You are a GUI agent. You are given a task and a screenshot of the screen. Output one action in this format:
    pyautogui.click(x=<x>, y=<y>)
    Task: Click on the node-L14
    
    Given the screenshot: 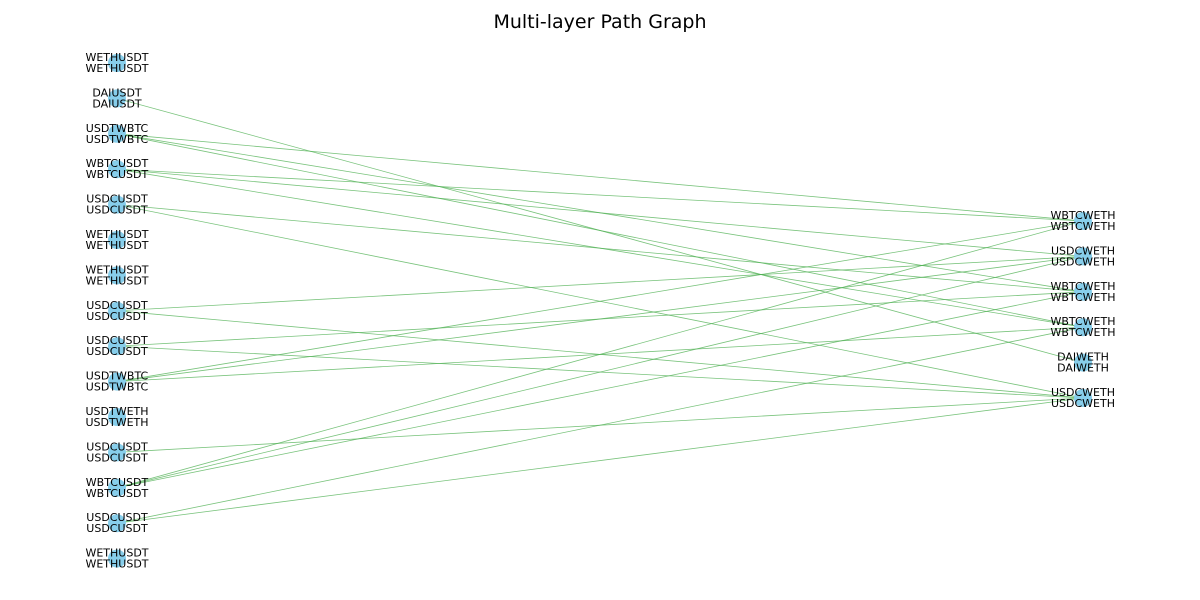 What is the action you would take?
    pyautogui.click(x=117, y=558)
    